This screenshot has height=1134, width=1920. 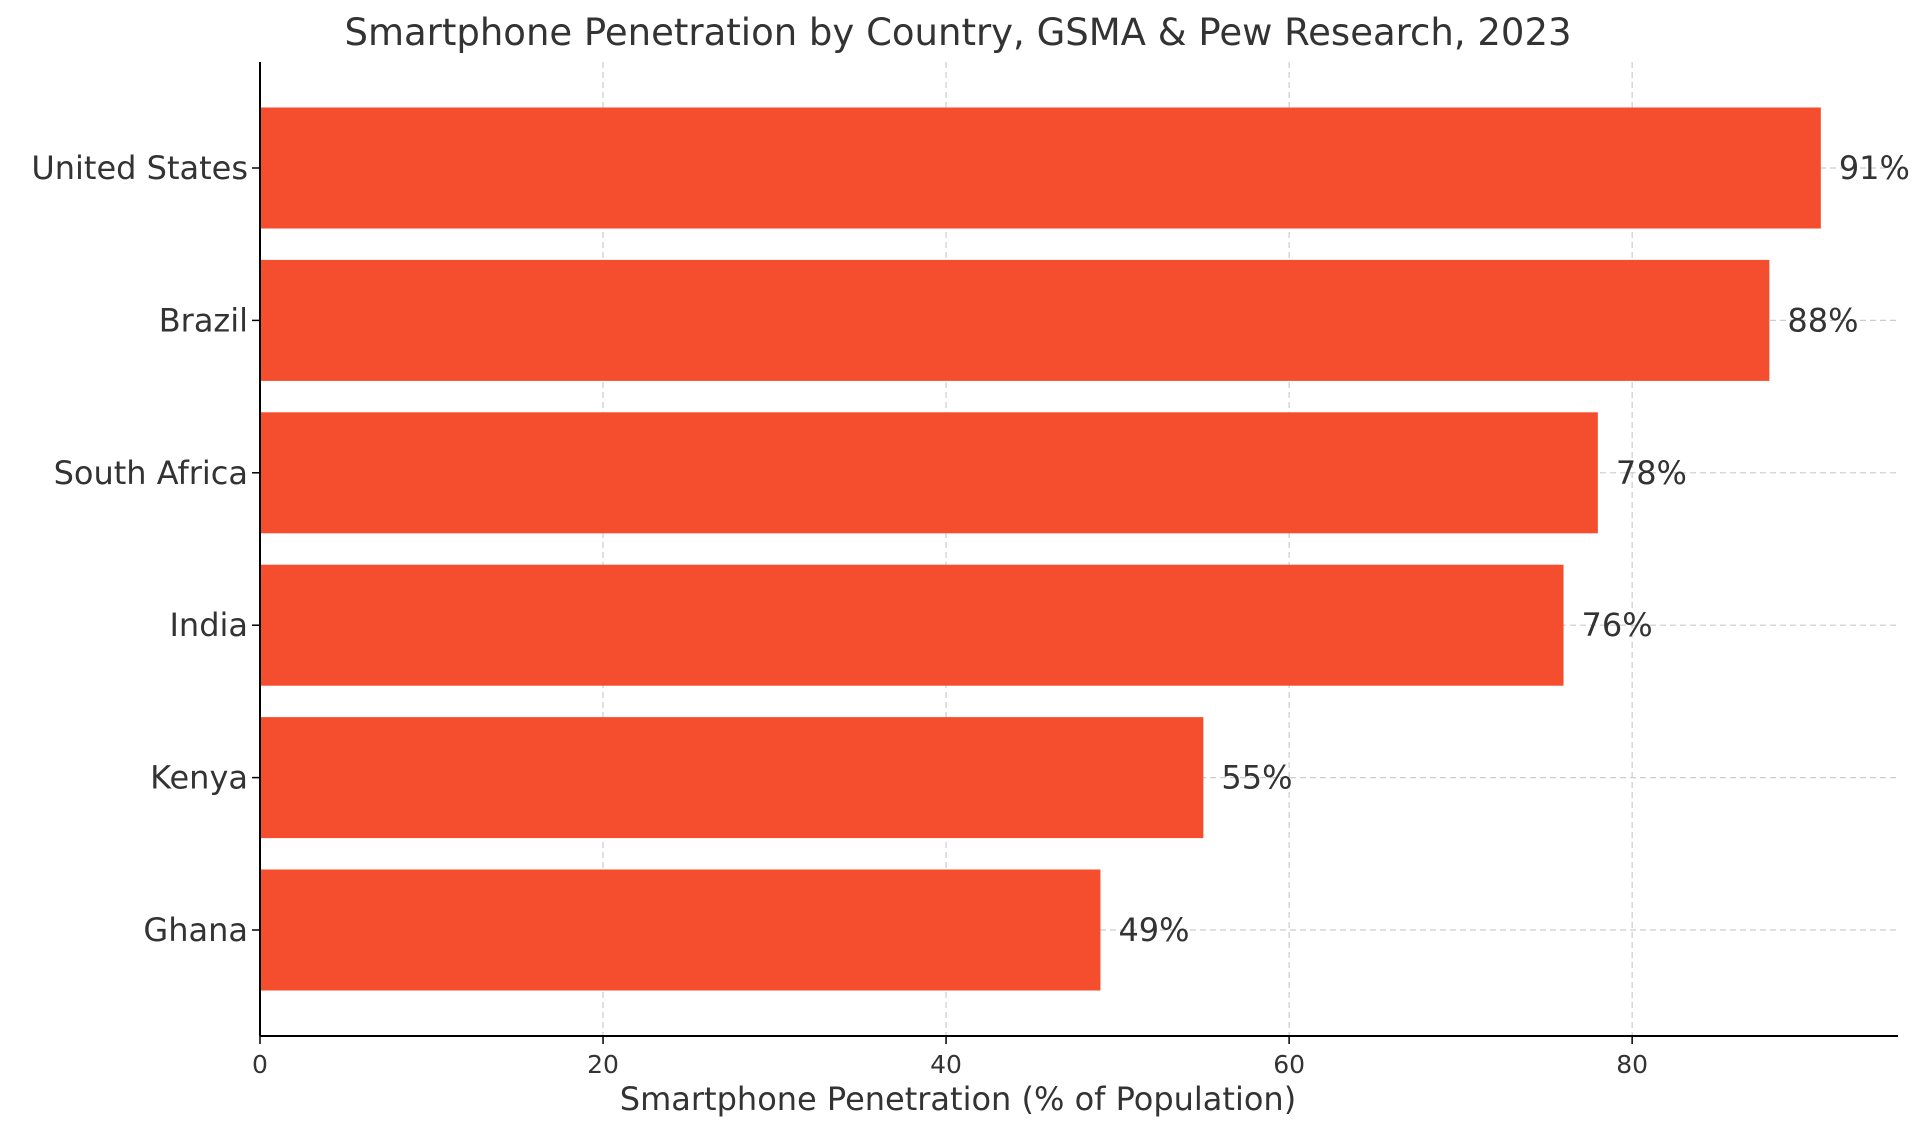 What do you see at coordinates (1015, 320) in the screenshot?
I see `bar-brazil` at bounding box center [1015, 320].